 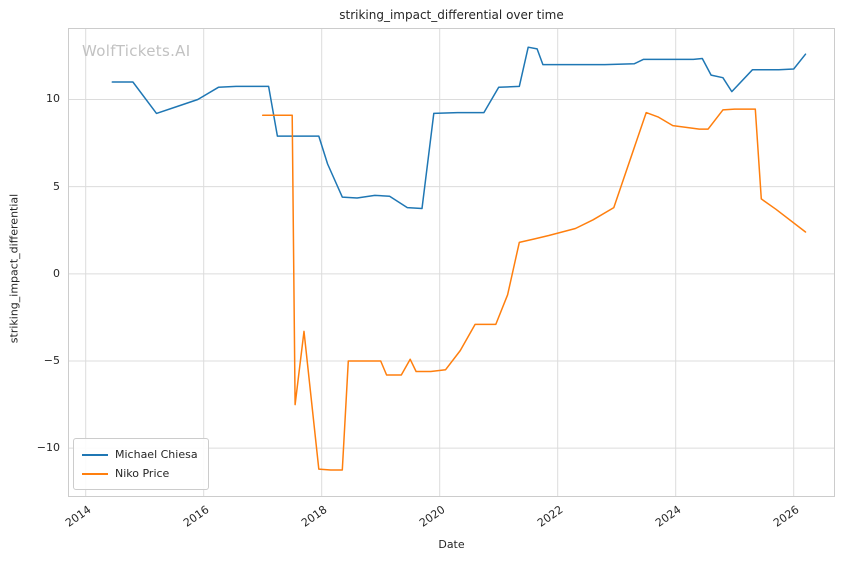 I want to click on legend: Michael Chiesa Niko Price, so click(x=141, y=464).